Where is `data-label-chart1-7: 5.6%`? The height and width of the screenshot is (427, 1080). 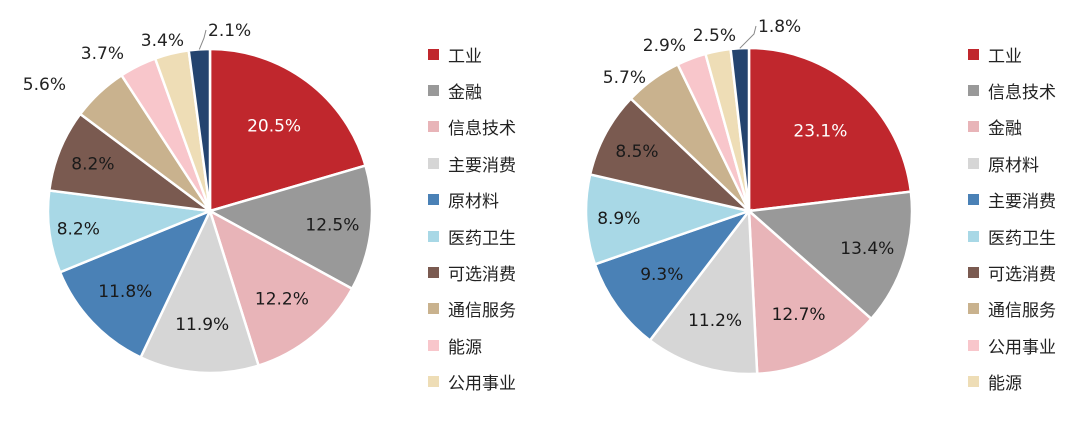 data-label-chart1-7: 5.6% is located at coordinates (44, 85).